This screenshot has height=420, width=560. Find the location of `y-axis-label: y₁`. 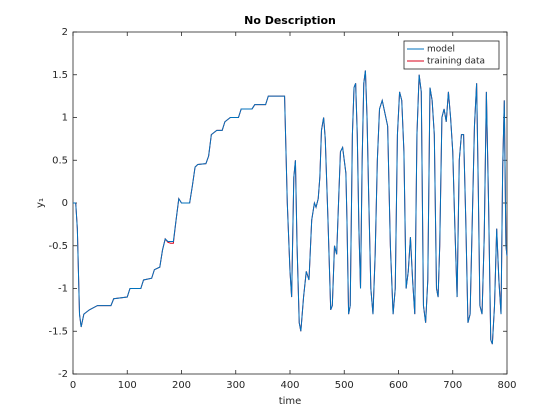

y-axis-label: y₁ is located at coordinates (40, 203).